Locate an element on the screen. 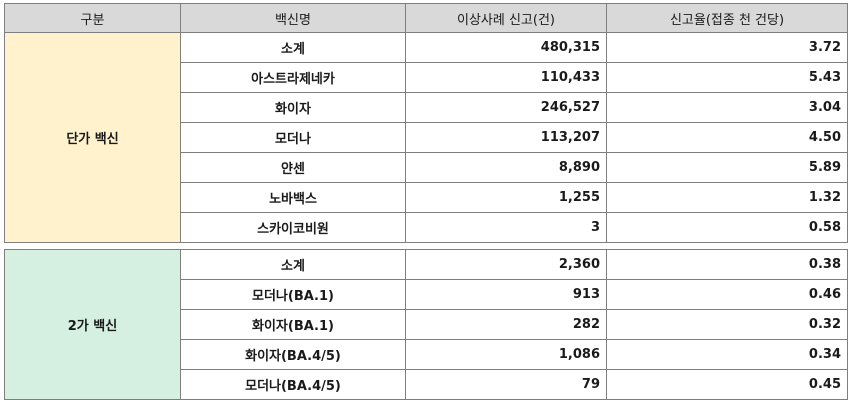  header-category: 구분 is located at coordinates (92, 18).